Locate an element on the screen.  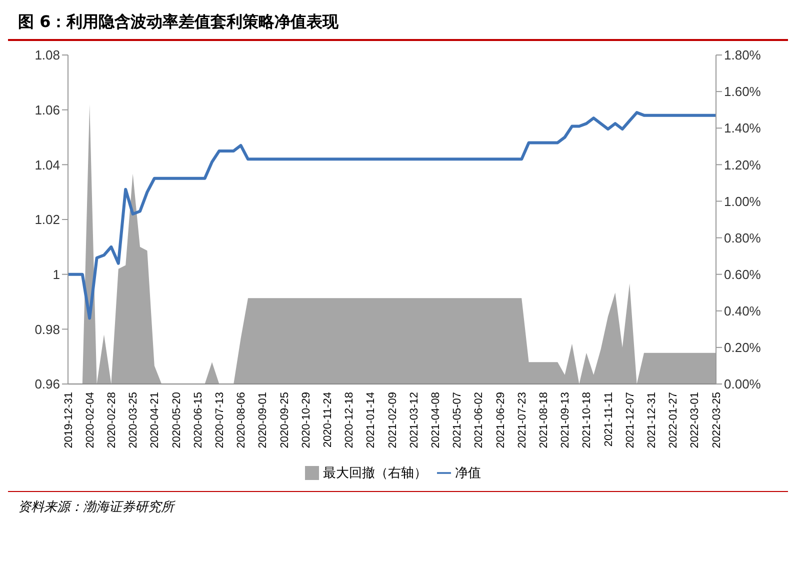
y-tick-label: 1.02 is located at coordinates (47, 220).